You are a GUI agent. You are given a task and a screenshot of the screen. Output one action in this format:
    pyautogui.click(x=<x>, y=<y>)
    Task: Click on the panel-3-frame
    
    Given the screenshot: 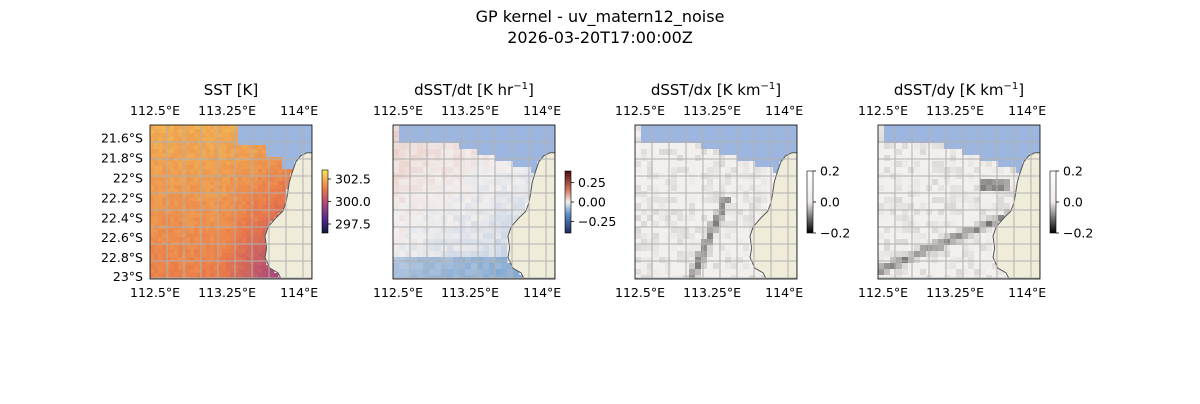 What is the action you would take?
    pyautogui.click(x=716, y=202)
    